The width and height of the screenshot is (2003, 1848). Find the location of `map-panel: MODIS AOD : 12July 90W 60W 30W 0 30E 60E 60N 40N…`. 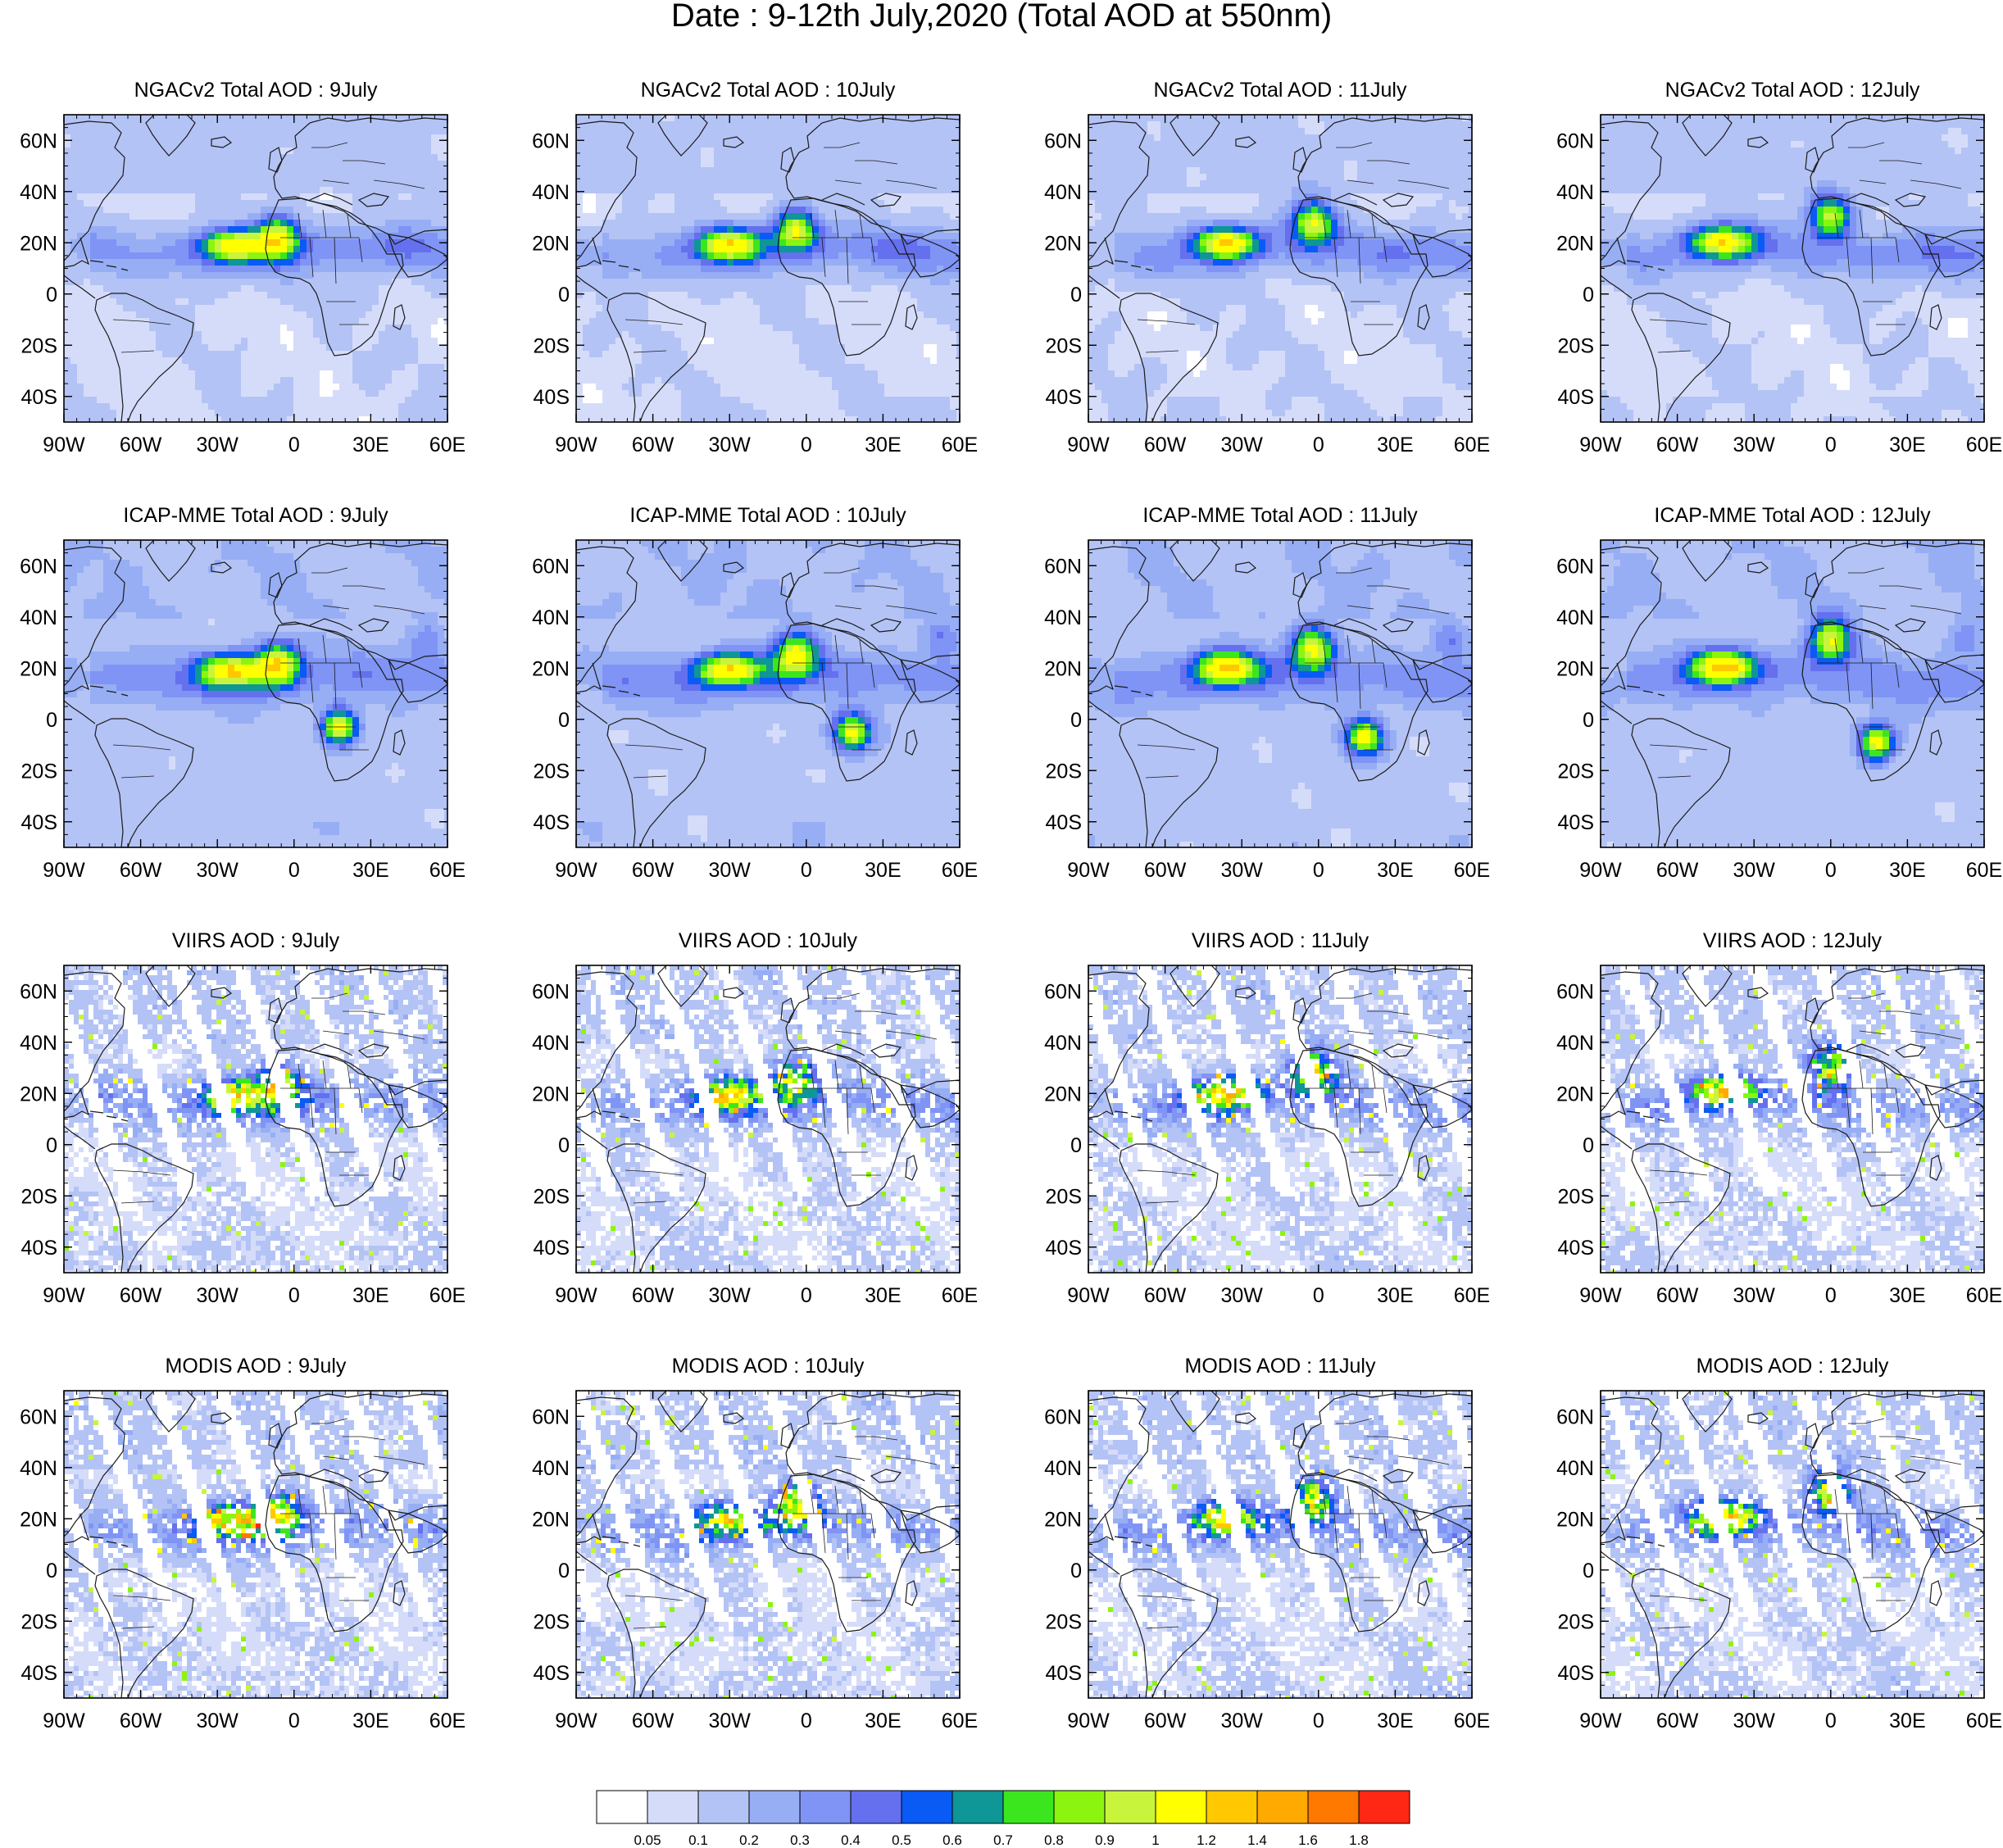

map-panel: MODIS AOD : 12July 90W 60W 30W 0 30E 60E 60N 40N… is located at coordinates (1779, 1543).